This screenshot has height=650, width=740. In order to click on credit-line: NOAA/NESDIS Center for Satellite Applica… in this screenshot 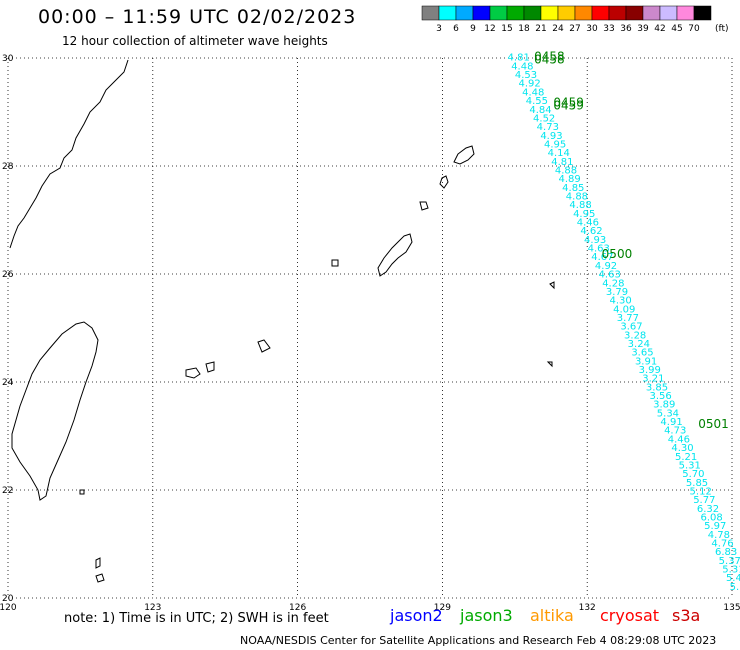, I will do `click(478, 640)`.